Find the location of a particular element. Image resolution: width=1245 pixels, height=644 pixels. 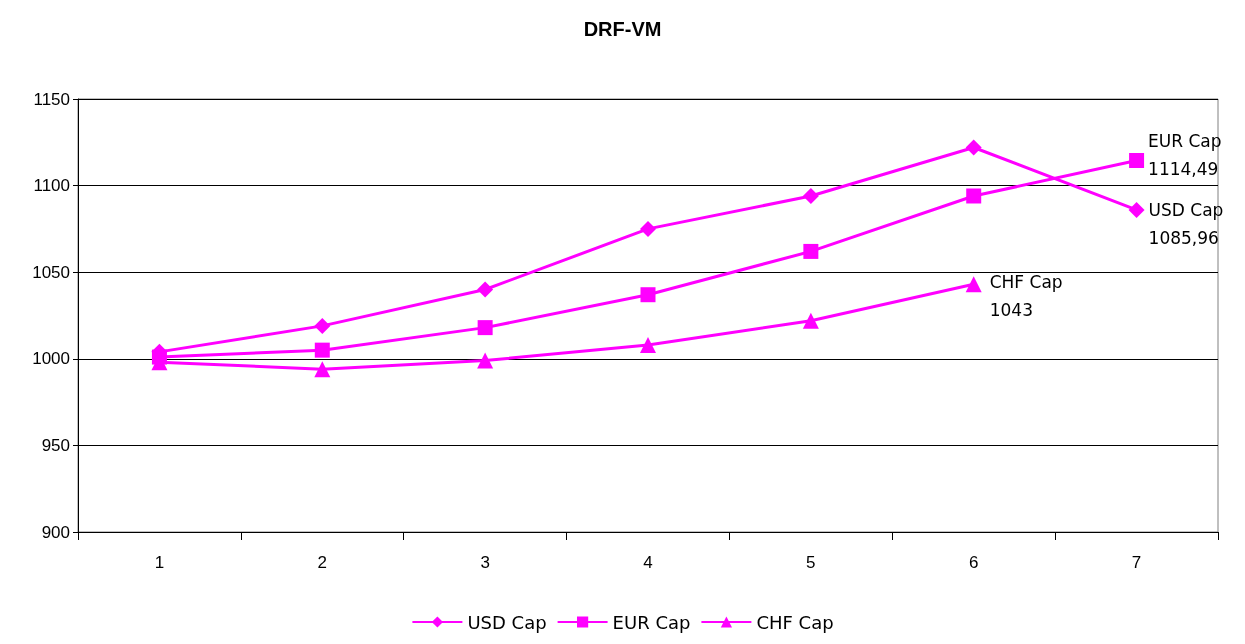

y-tick-label: 1150 is located at coordinates (51, 99).